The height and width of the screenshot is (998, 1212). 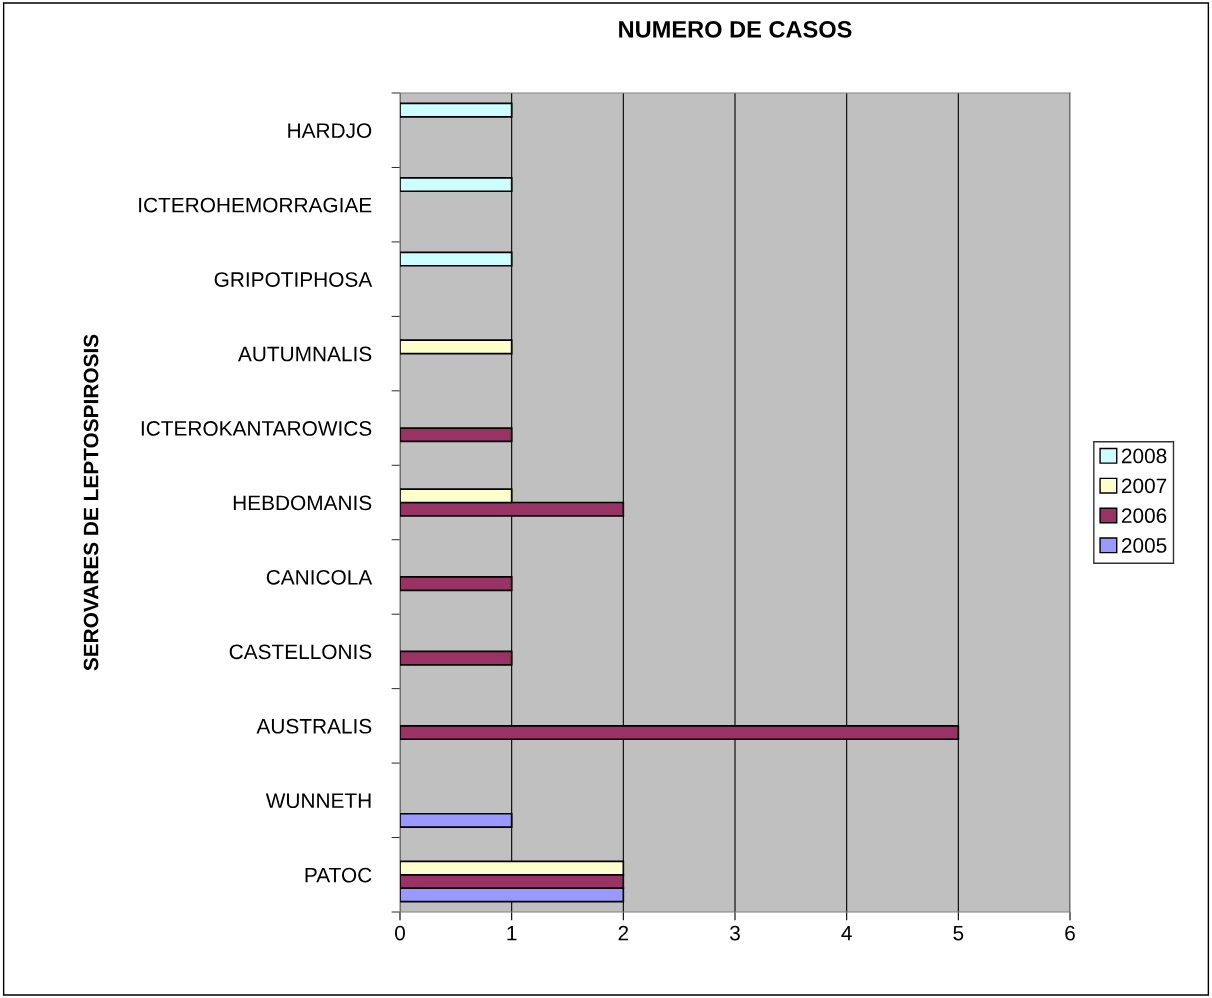 I want to click on y-tick-label: CASTELLONIS, so click(x=300, y=652).